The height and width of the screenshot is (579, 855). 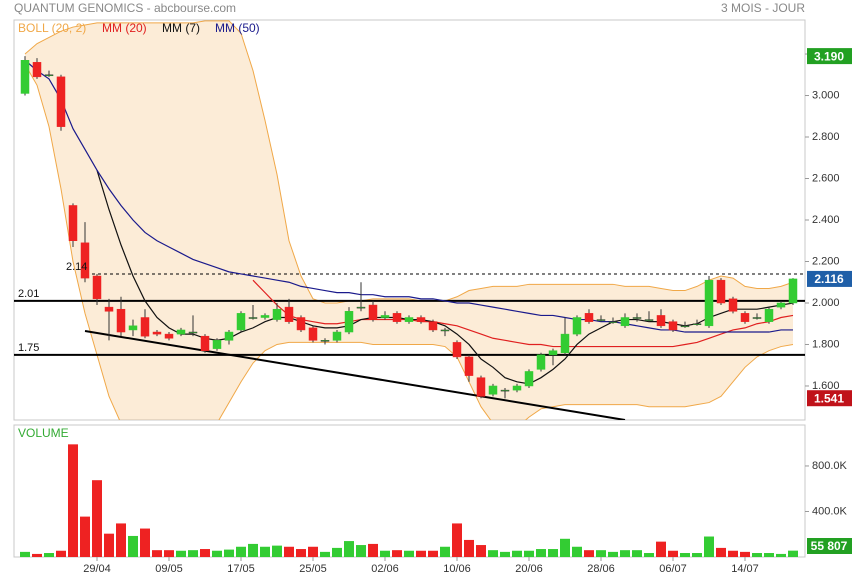 What do you see at coordinates (826, 137) in the screenshot?
I see `y-tick-label: 2.800` at bounding box center [826, 137].